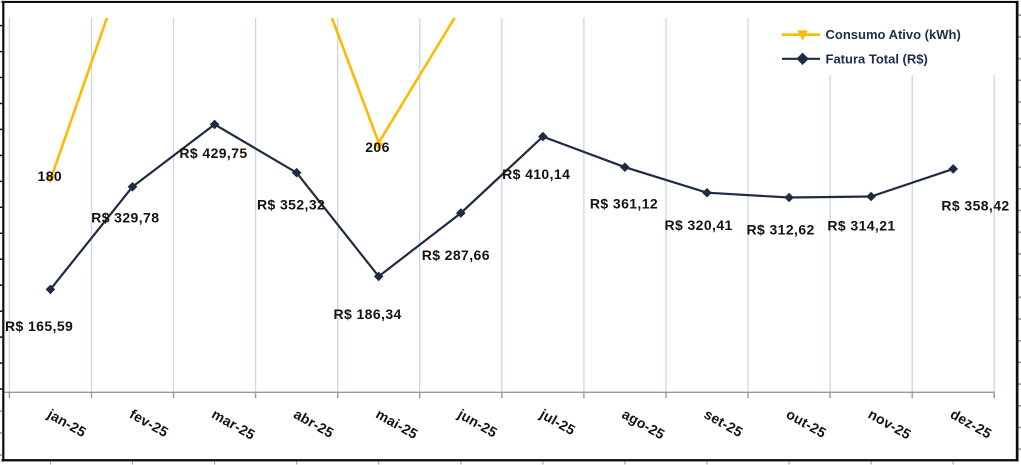 This screenshot has width=1021, height=465. Describe the element at coordinates (698, 225) in the screenshot. I see `svg-text: R$ 320,41` at that location.